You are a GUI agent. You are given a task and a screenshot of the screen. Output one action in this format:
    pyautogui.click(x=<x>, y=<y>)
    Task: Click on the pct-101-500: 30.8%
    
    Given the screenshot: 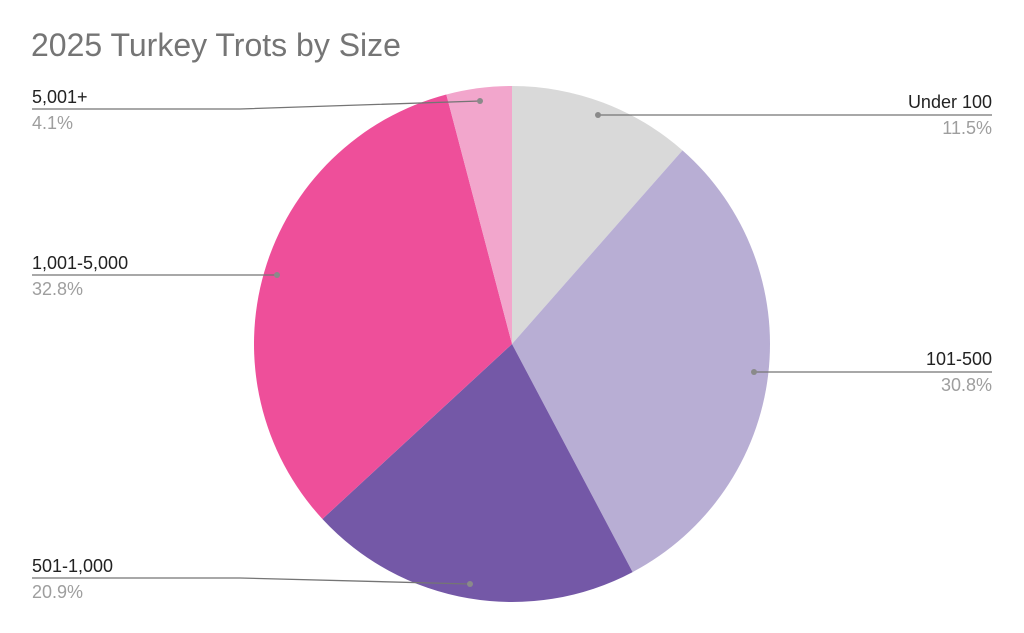 What is the action you would take?
    pyautogui.click(x=966, y=385)
    